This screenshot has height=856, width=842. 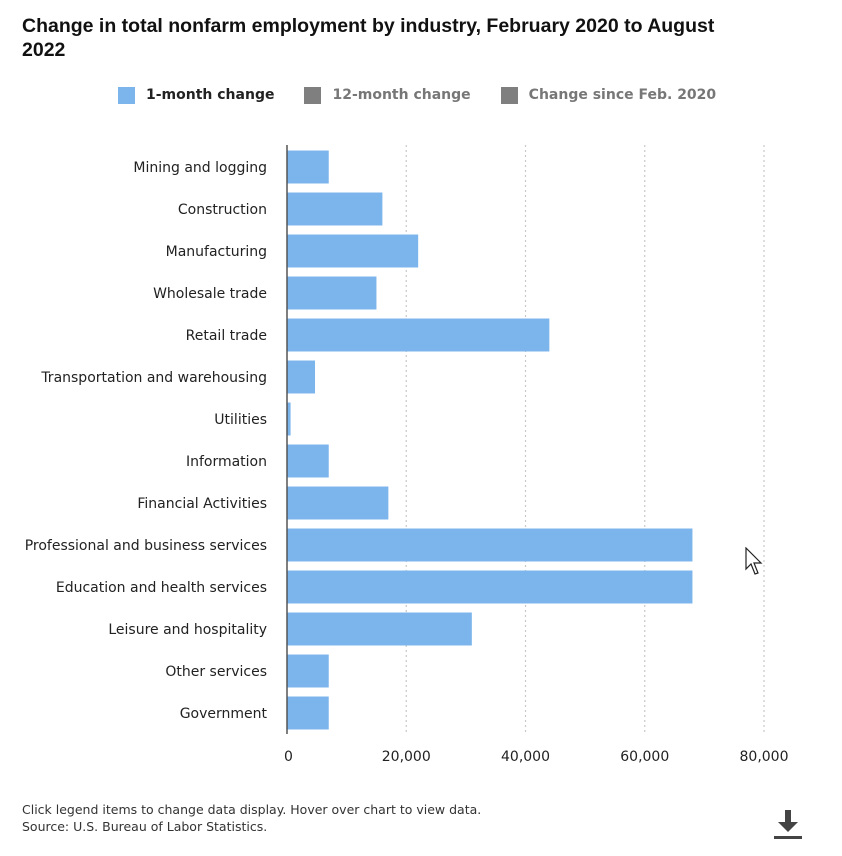 What do you see at coordinates (240, 420) in the screenshot?
I see `category-label: Utilities` at bounding box center [240, 420].